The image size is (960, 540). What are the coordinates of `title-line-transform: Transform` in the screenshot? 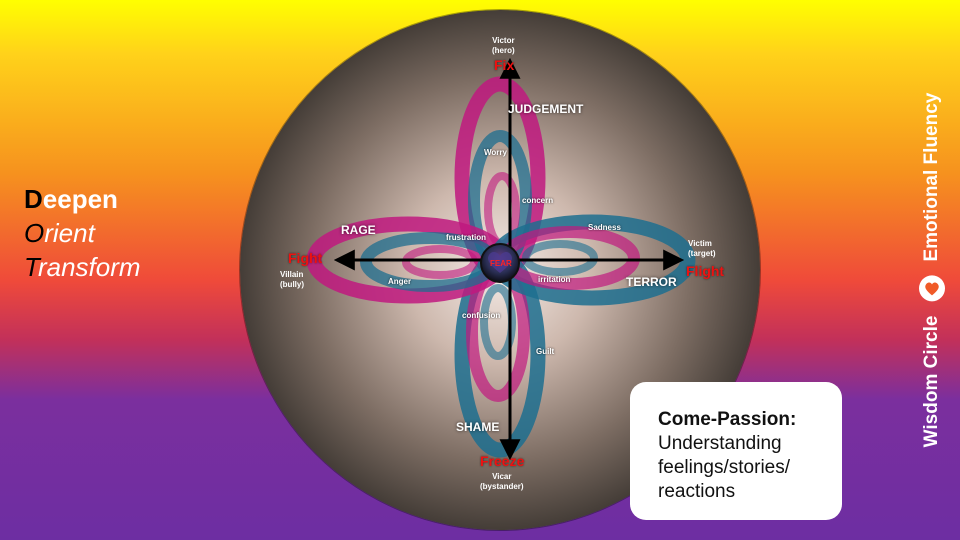 It's located at (82, 267).